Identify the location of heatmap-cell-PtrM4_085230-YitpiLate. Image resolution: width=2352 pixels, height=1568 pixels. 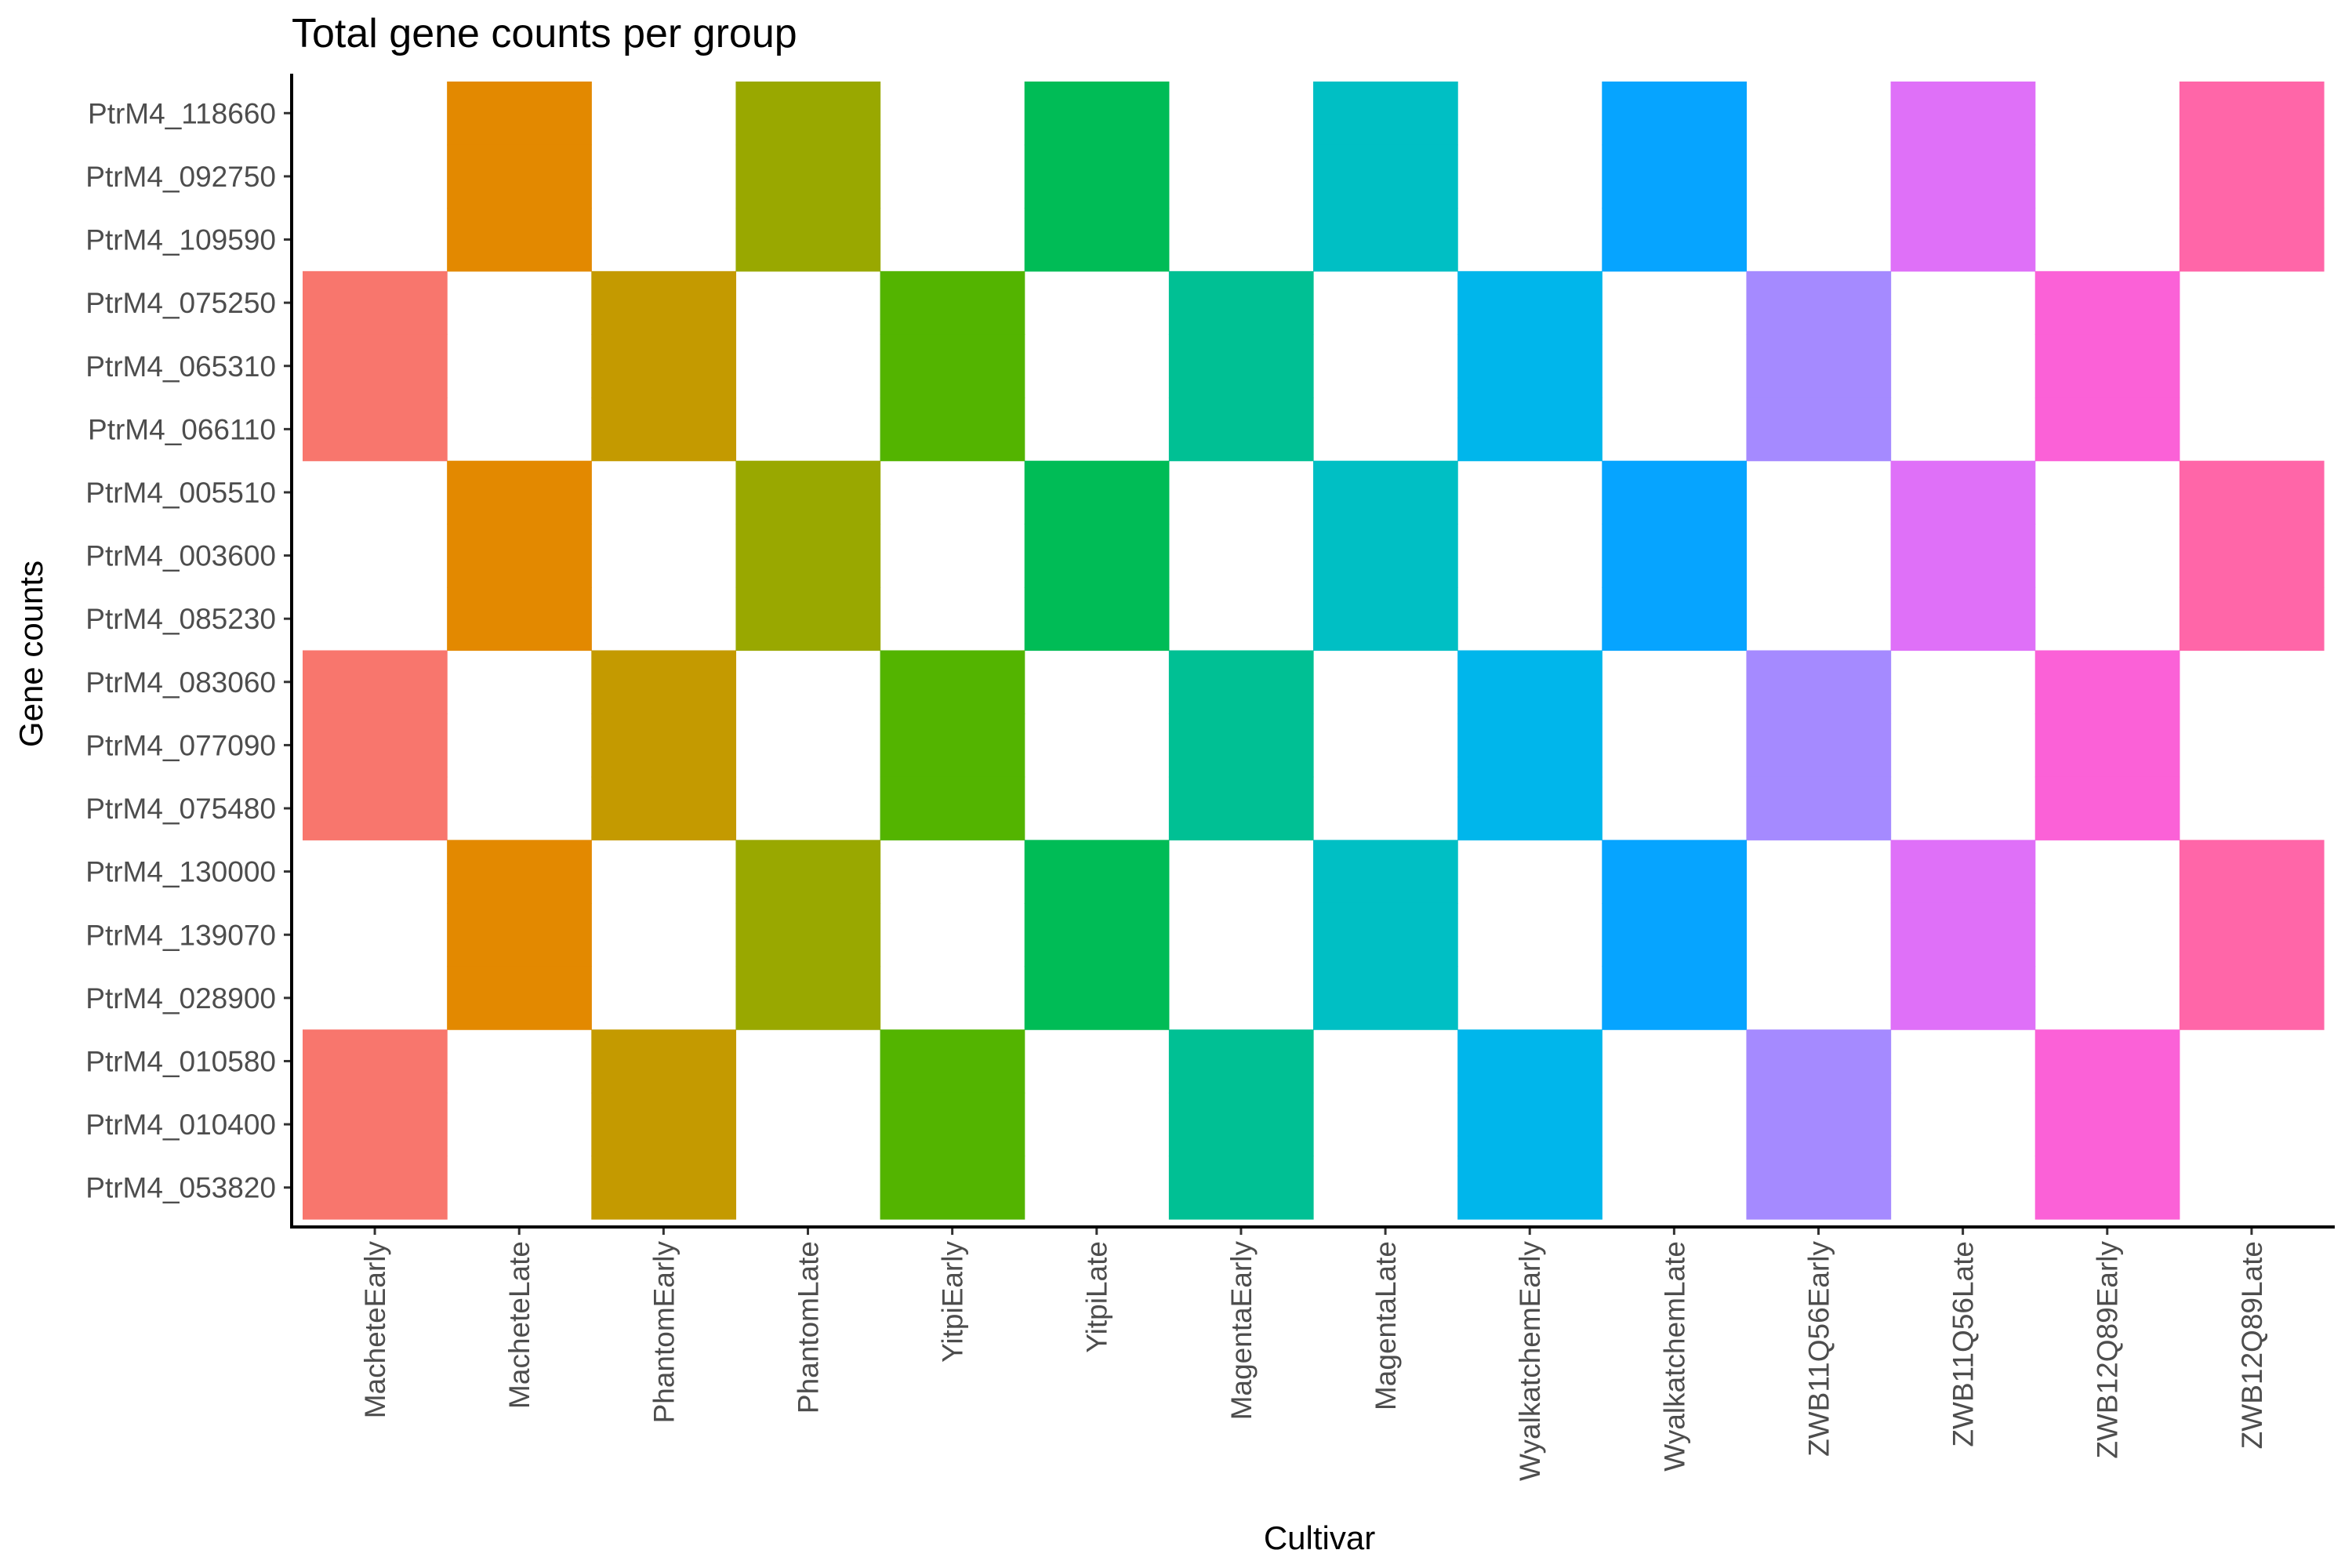
(1097, 619).